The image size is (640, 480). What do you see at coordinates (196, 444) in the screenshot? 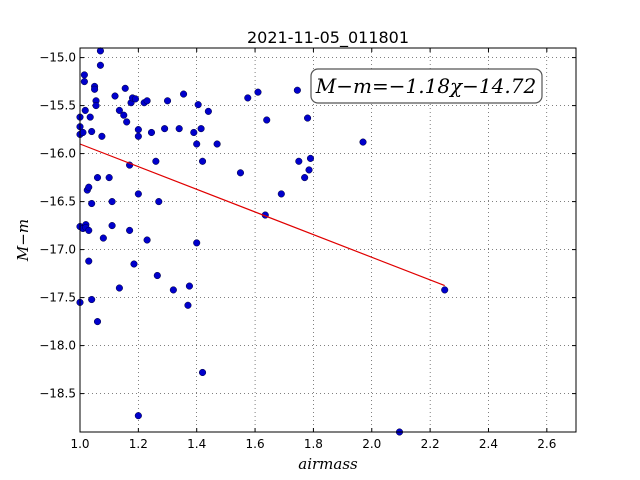
I see `x-tick-label: 1.4` at bounding box center [196, 444].